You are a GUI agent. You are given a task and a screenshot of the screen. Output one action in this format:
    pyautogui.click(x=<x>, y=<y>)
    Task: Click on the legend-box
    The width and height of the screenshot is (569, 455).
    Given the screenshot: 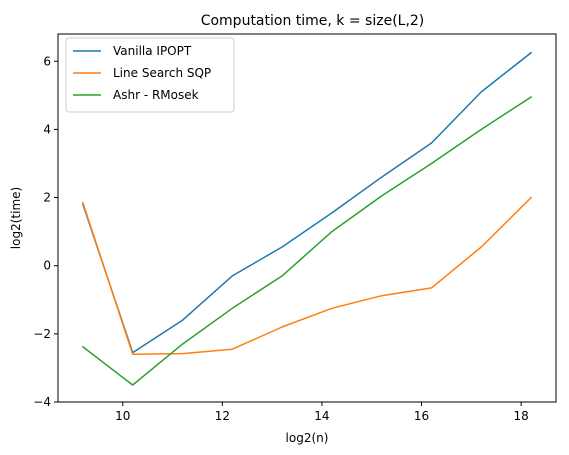 What is the action you would take?
    pyautogui.click(x=150, y=75)
    